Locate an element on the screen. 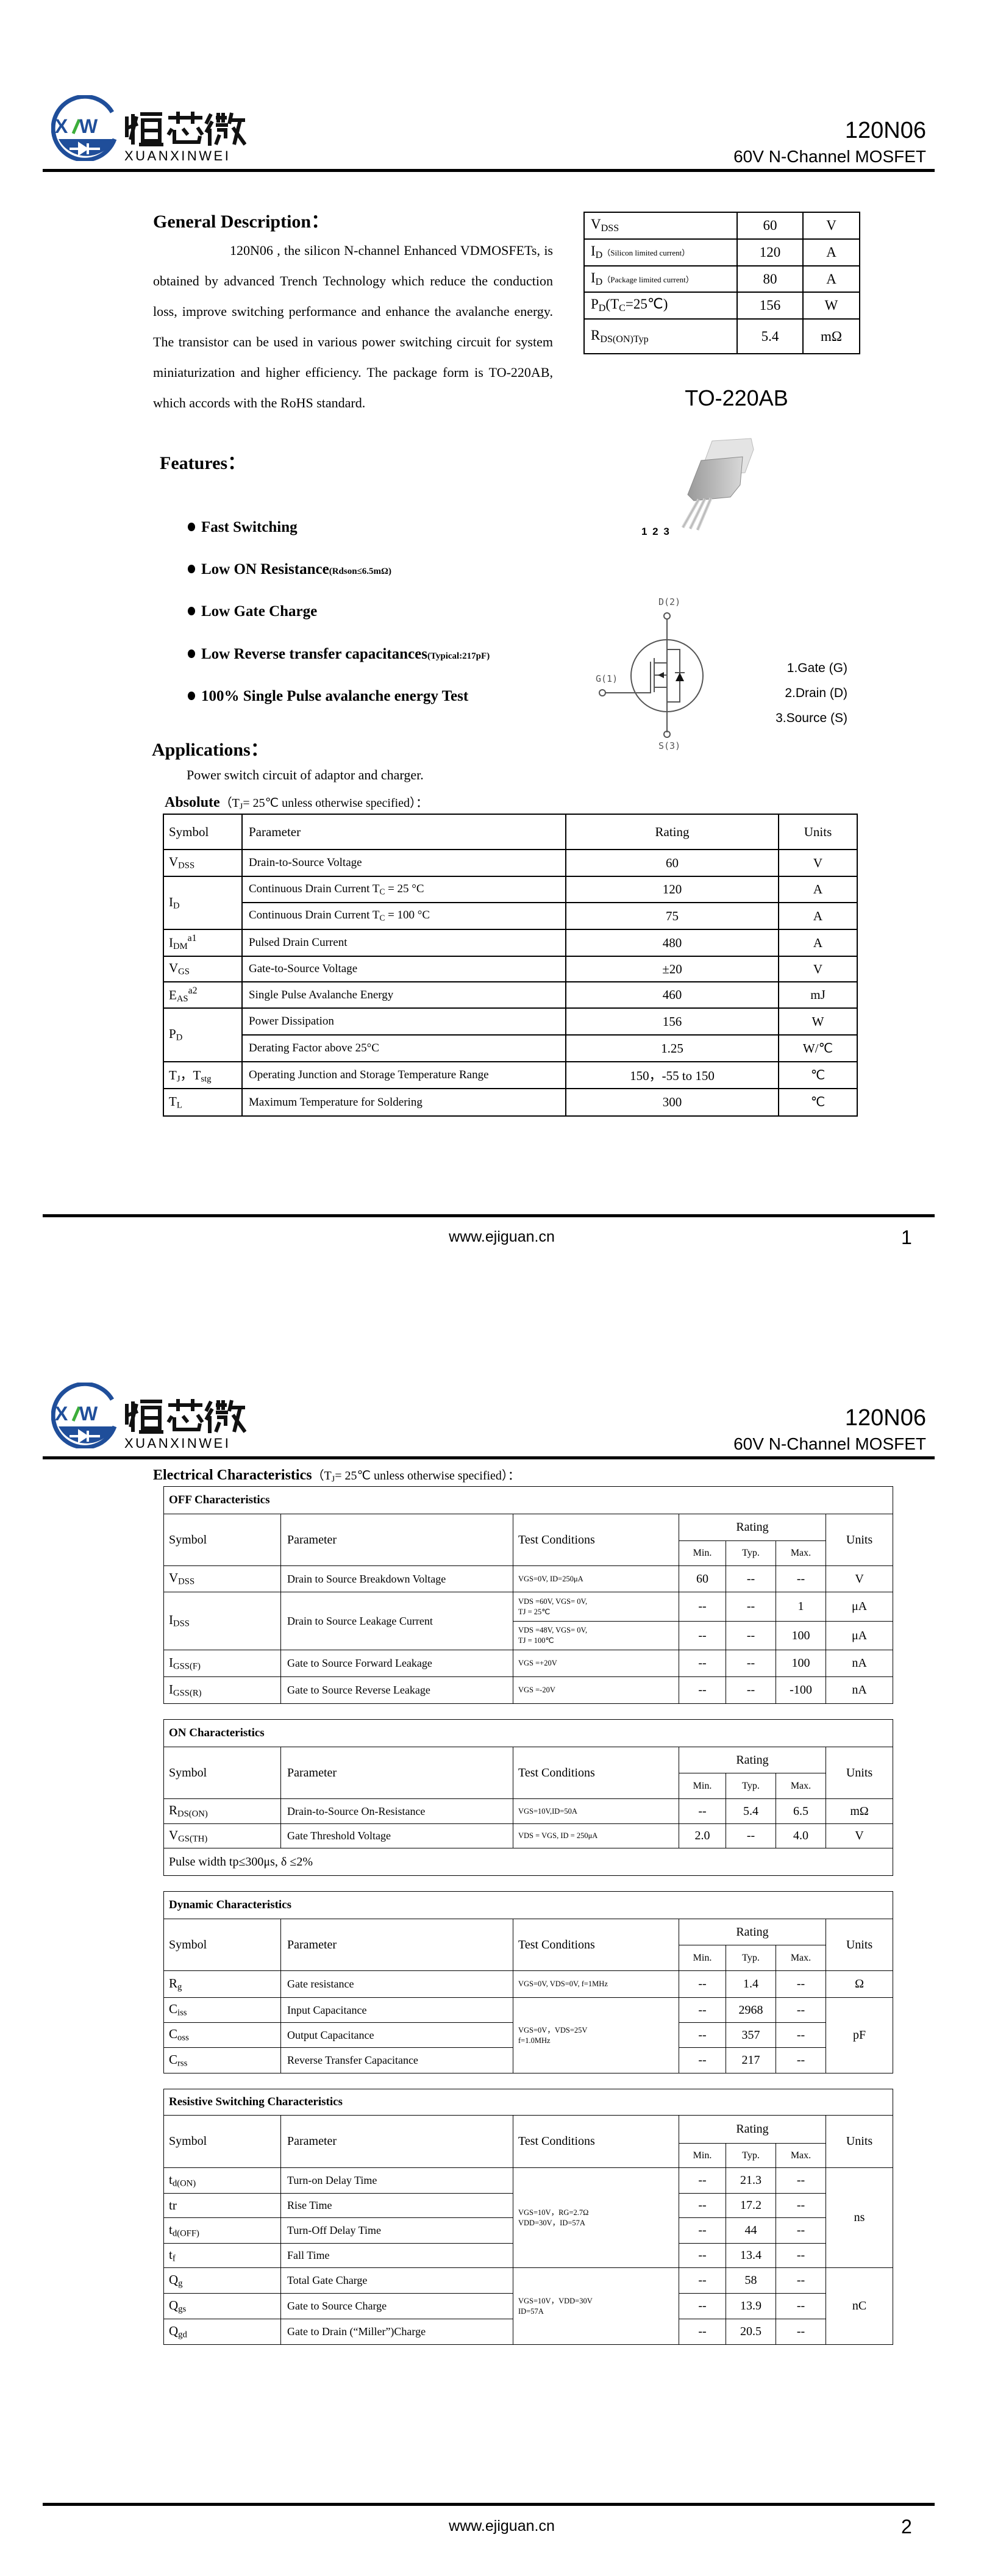 The image size is (995, 2576). typ-cell: 5.4 is located at coordinates (751, 1811).